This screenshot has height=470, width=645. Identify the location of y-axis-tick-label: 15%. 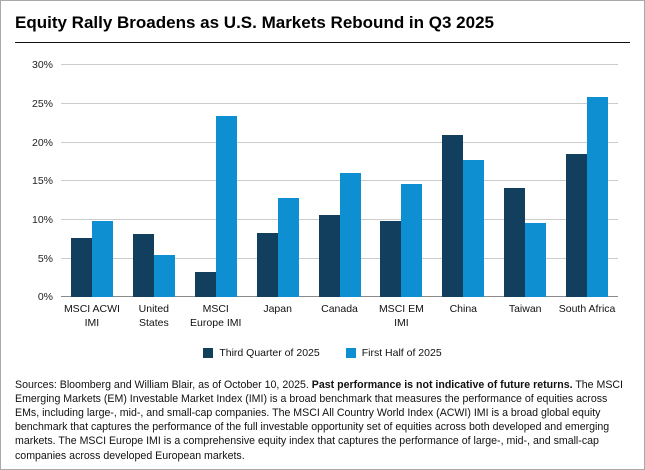
(42, 181).